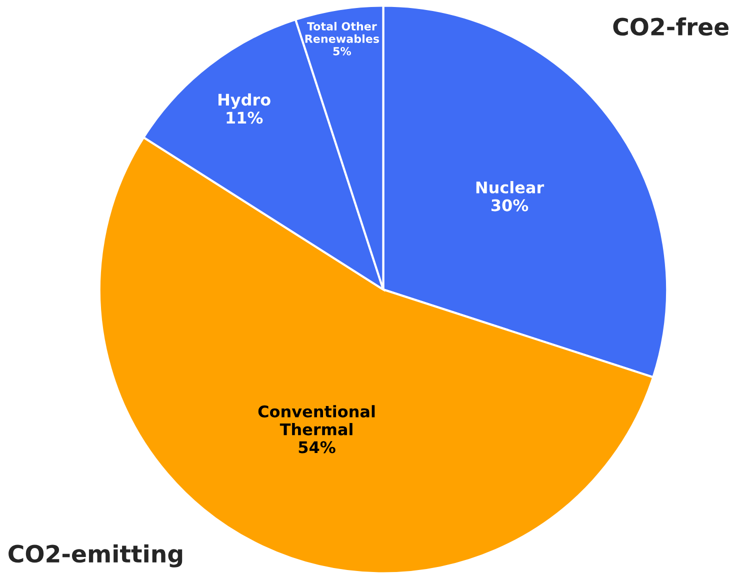 The image size is (737, 579). What do you see at coordinates (244, 101) in the screenshot?
I see `slice-label: Hydro` at bounding box center [244, 101].